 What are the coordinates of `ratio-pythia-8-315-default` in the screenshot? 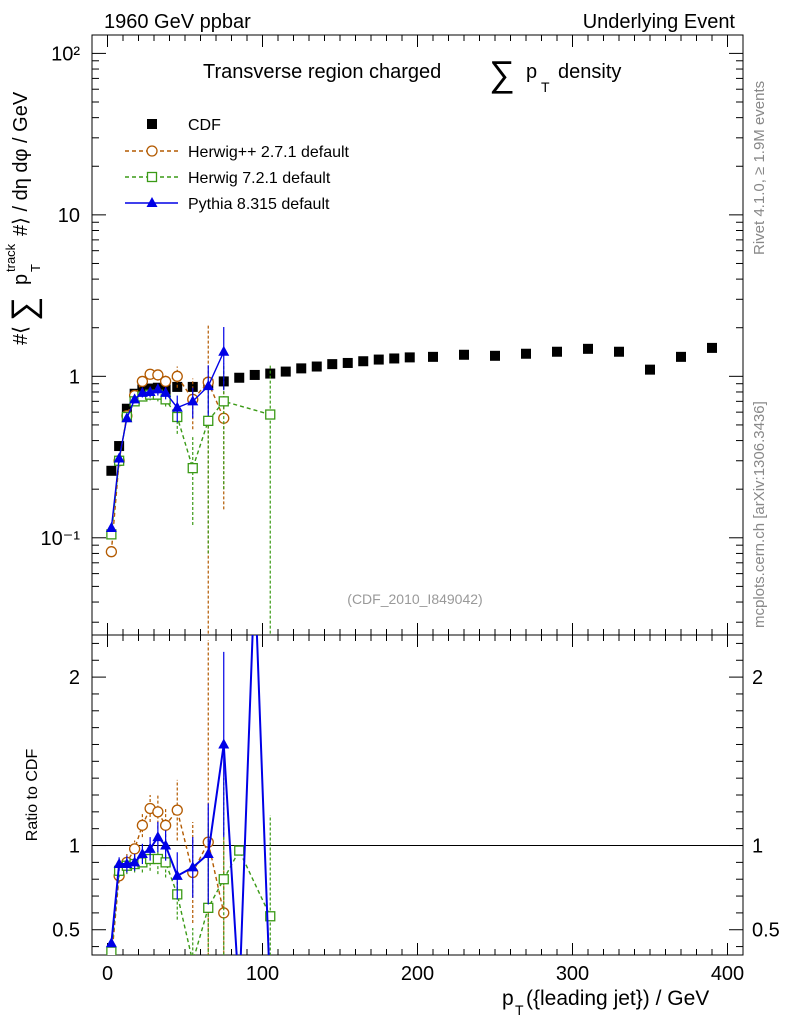 It's located at (187, 795).